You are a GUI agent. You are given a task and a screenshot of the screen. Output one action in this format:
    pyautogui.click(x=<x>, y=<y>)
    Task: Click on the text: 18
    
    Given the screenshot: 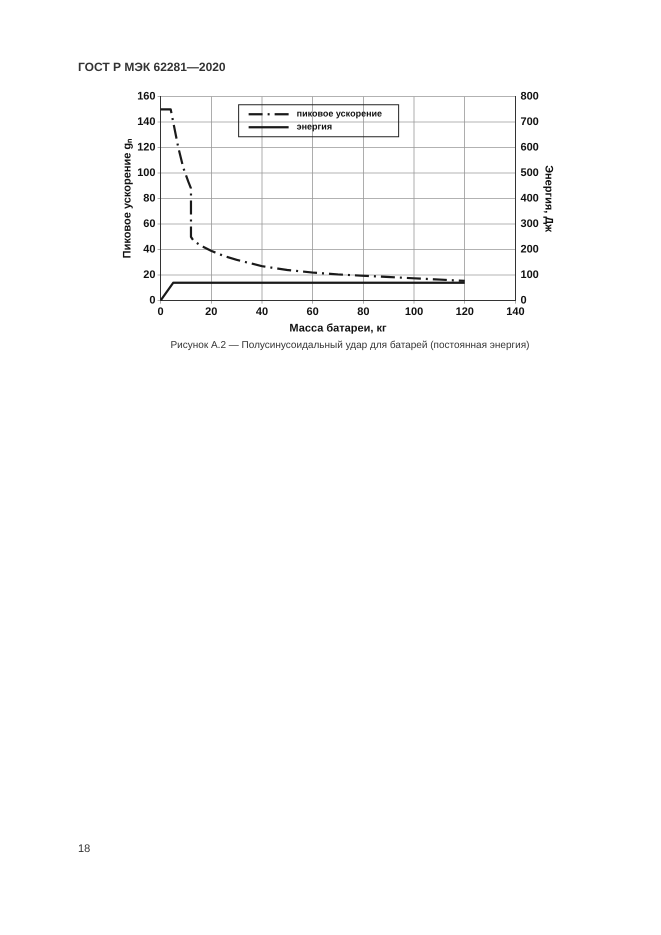 What is the action you would take?
    pyautogui.click(x=84, y=849)
    